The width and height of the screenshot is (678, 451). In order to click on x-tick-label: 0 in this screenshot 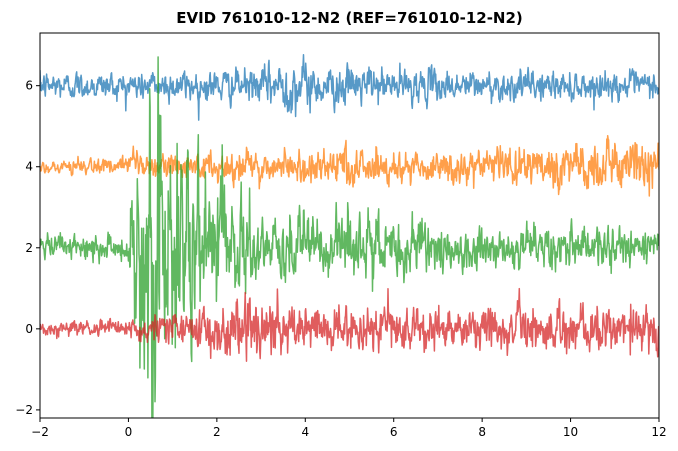, I will do `click(129, 432)`.